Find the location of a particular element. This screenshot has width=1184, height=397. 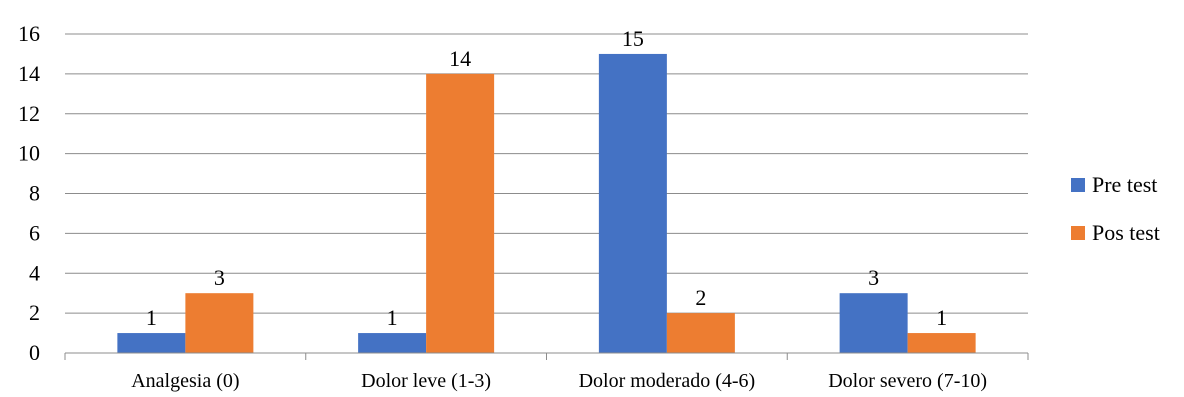

y-tick-label: 12 is located at coordinates (29, 113).